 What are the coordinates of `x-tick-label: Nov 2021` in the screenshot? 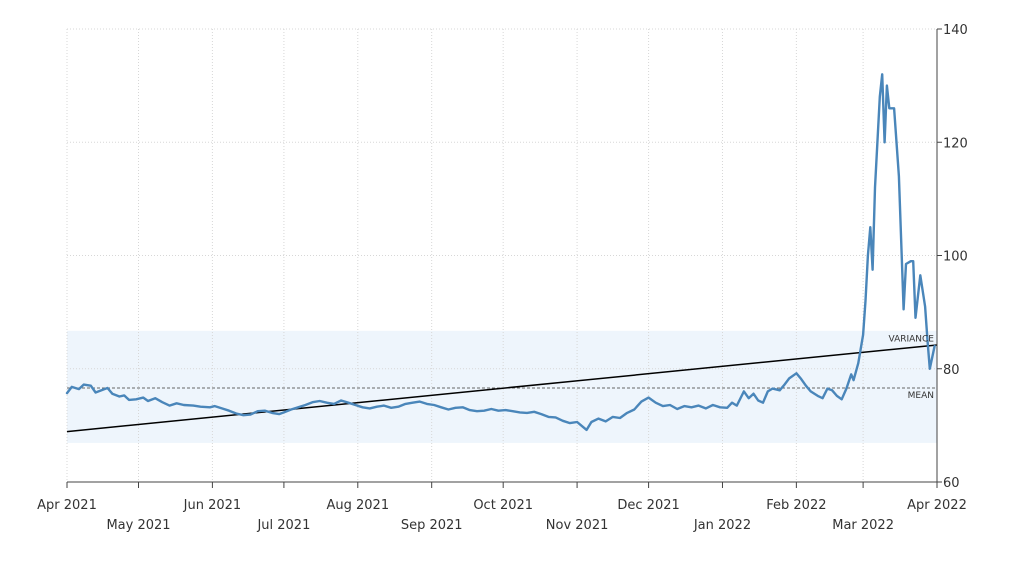 It's located at (577, 525).